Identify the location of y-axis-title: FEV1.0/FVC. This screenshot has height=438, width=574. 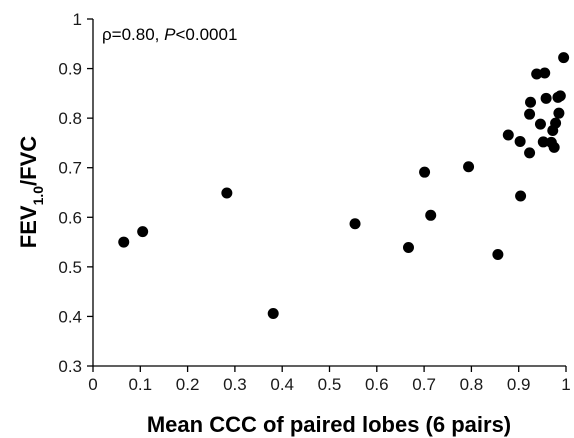
(31, 192).